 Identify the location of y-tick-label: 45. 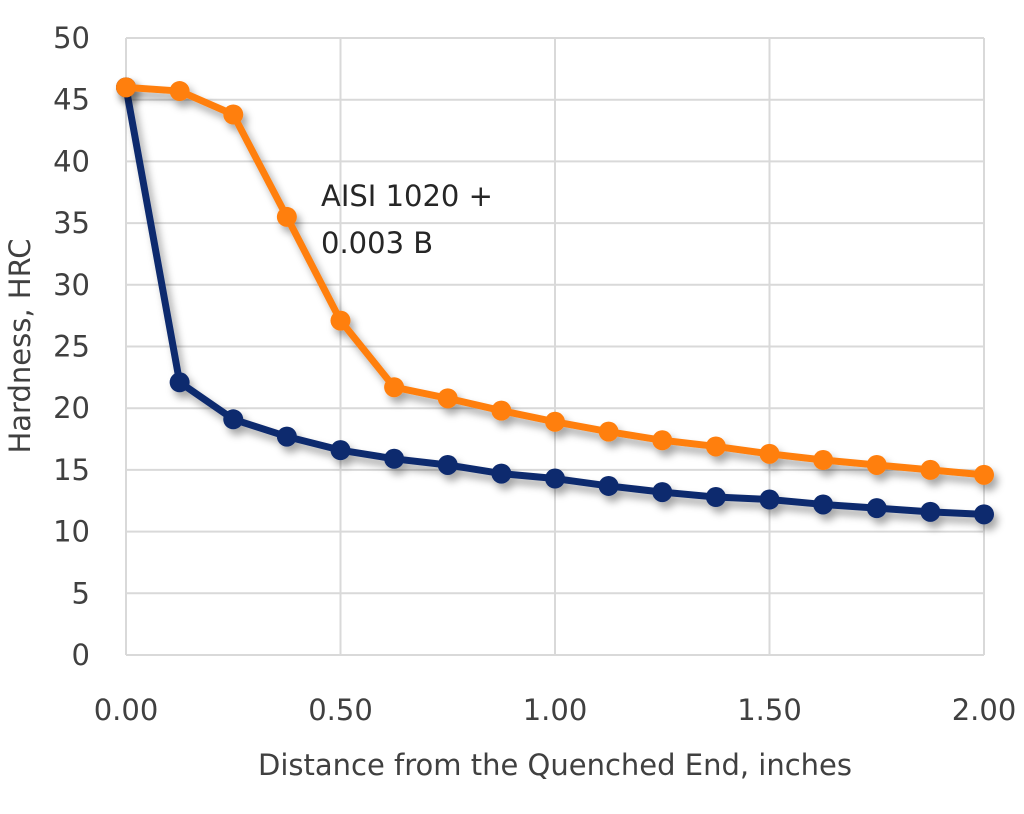
(71, 100).